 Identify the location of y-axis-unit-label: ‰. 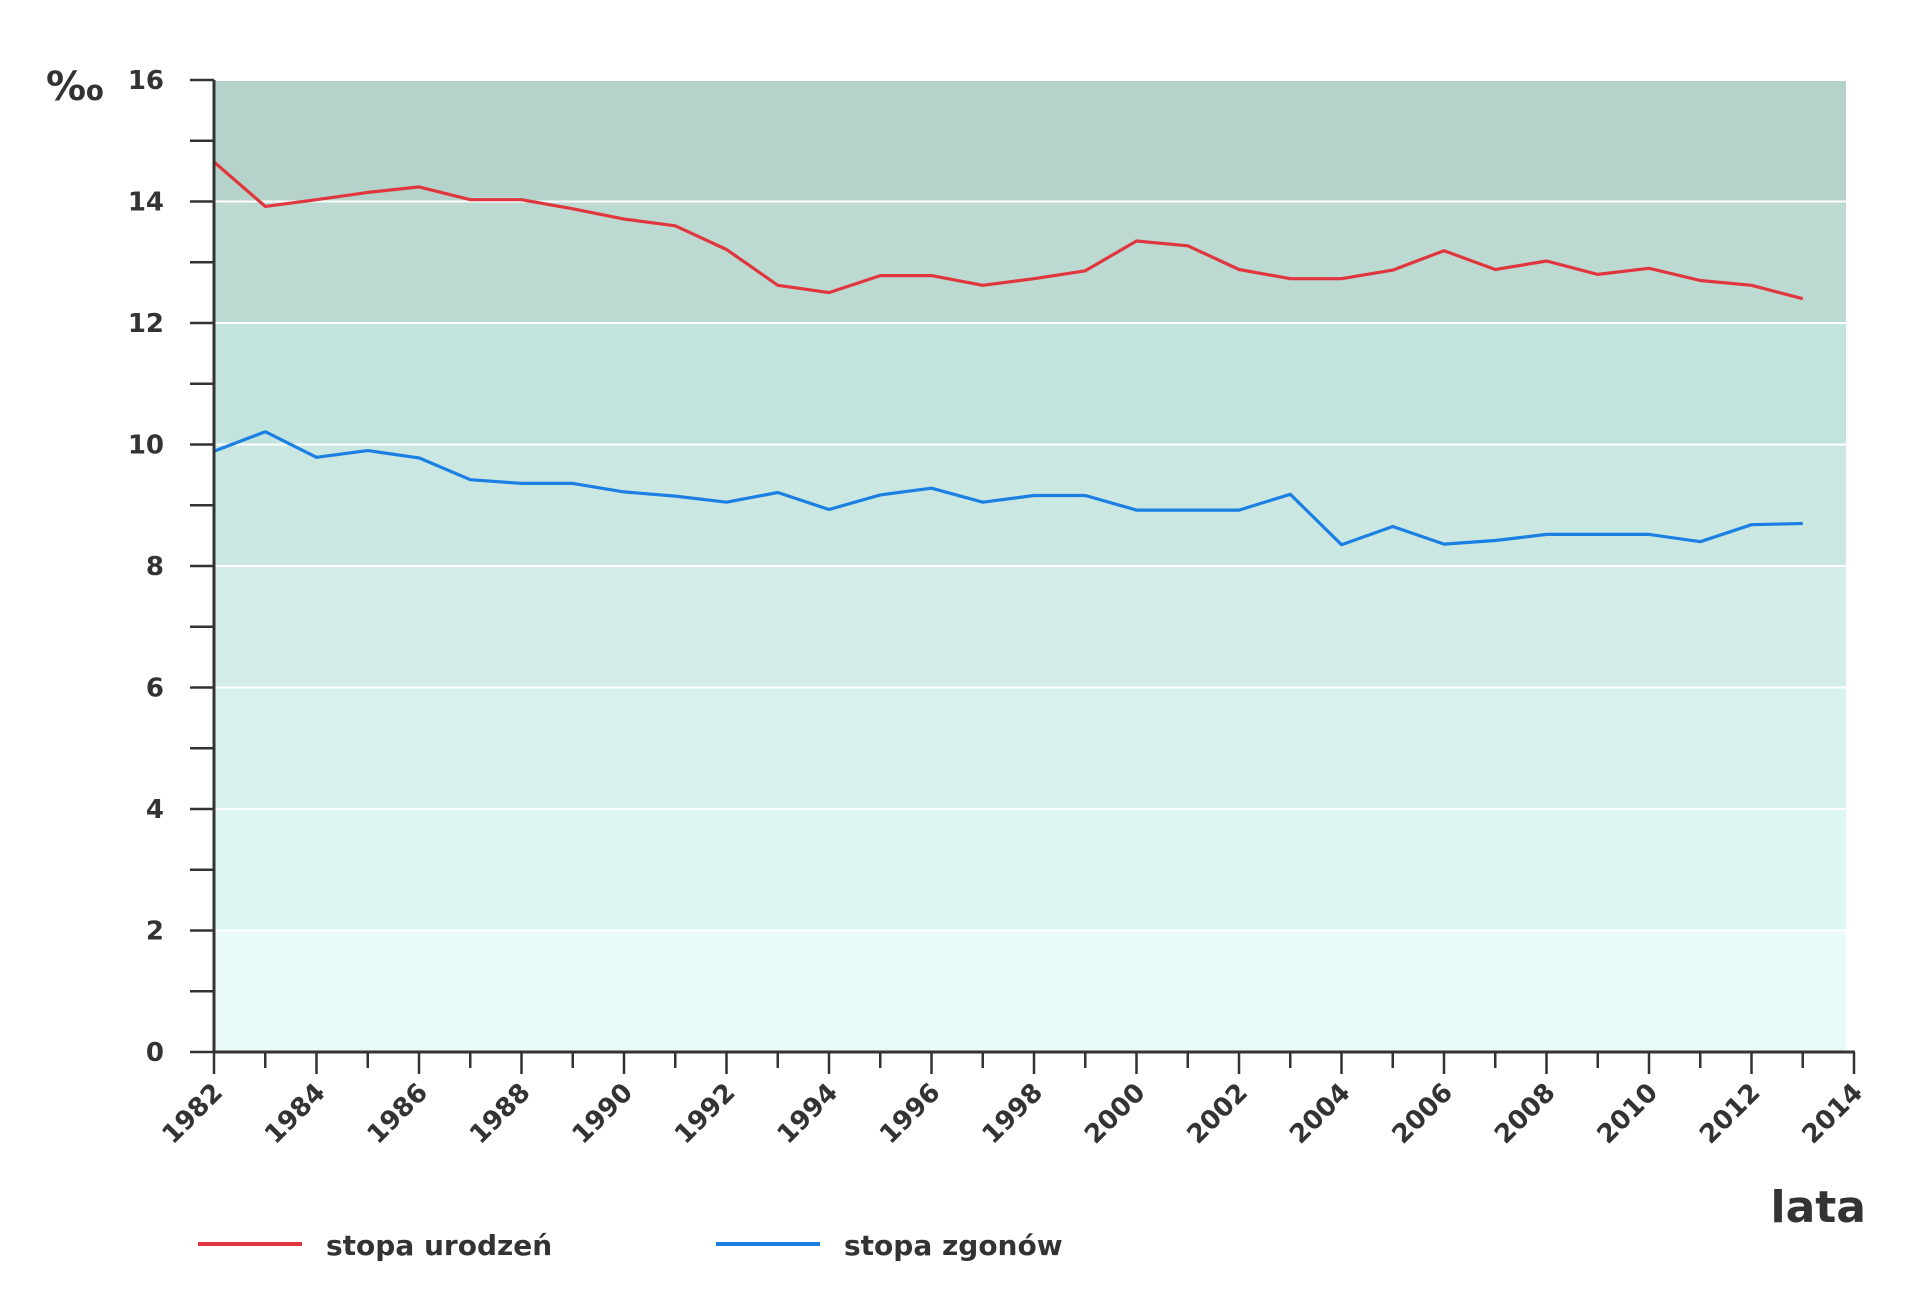
(75, 87).